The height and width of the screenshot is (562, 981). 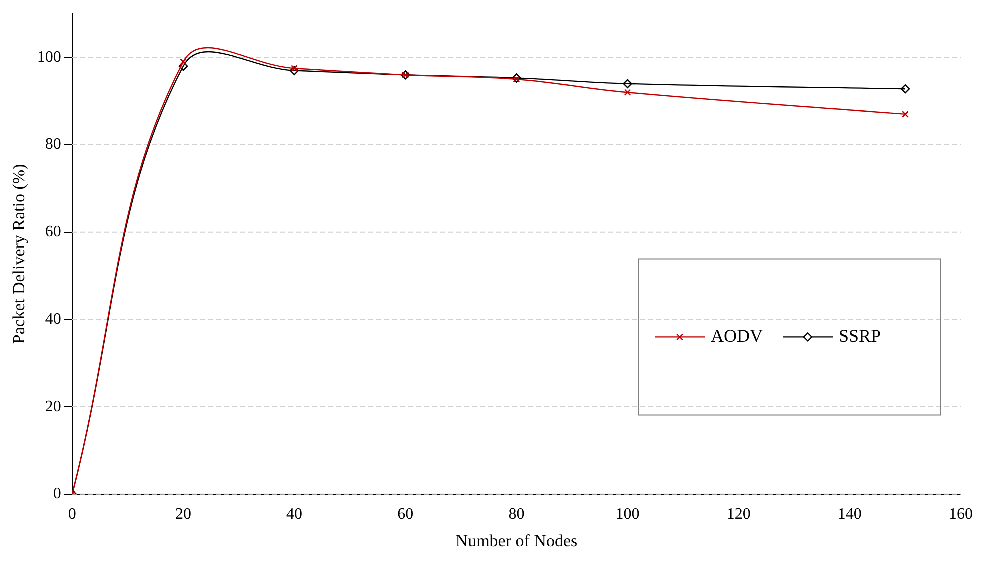 What do you see at coordinates (860, 336) in the screenshot?
I see `legend-label: SSRP` at bounding box center [860, 336].